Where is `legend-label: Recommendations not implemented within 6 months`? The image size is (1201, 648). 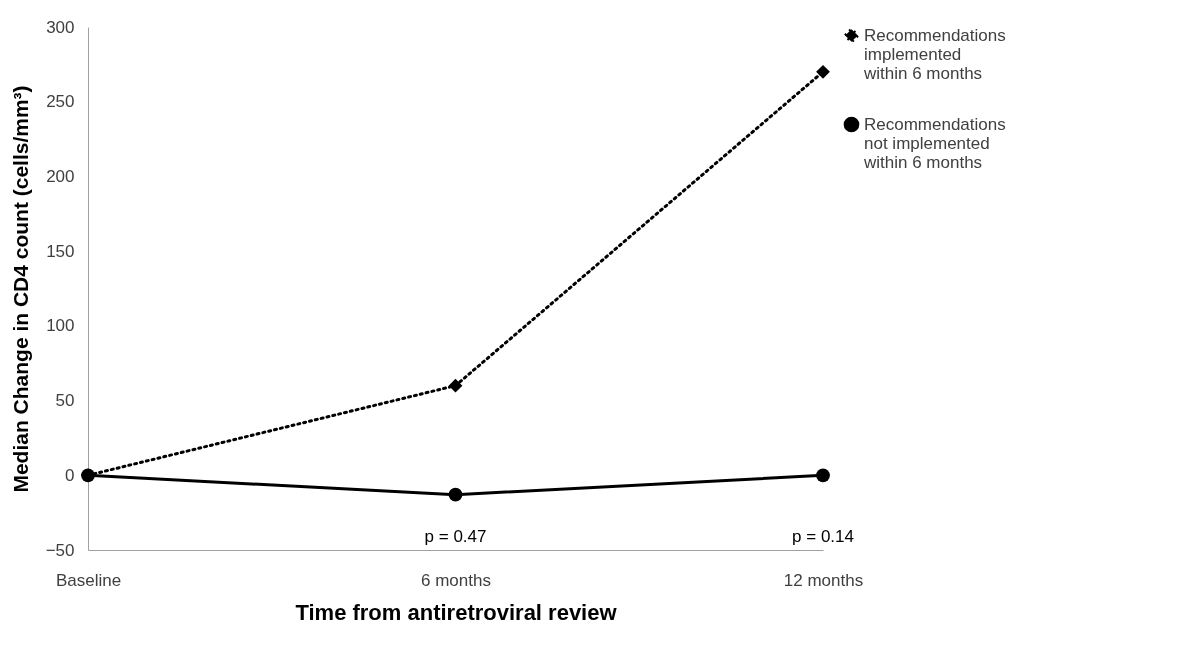 legend-label: Recommendations not implemented within 6 months is located at coordinates (934, 143).